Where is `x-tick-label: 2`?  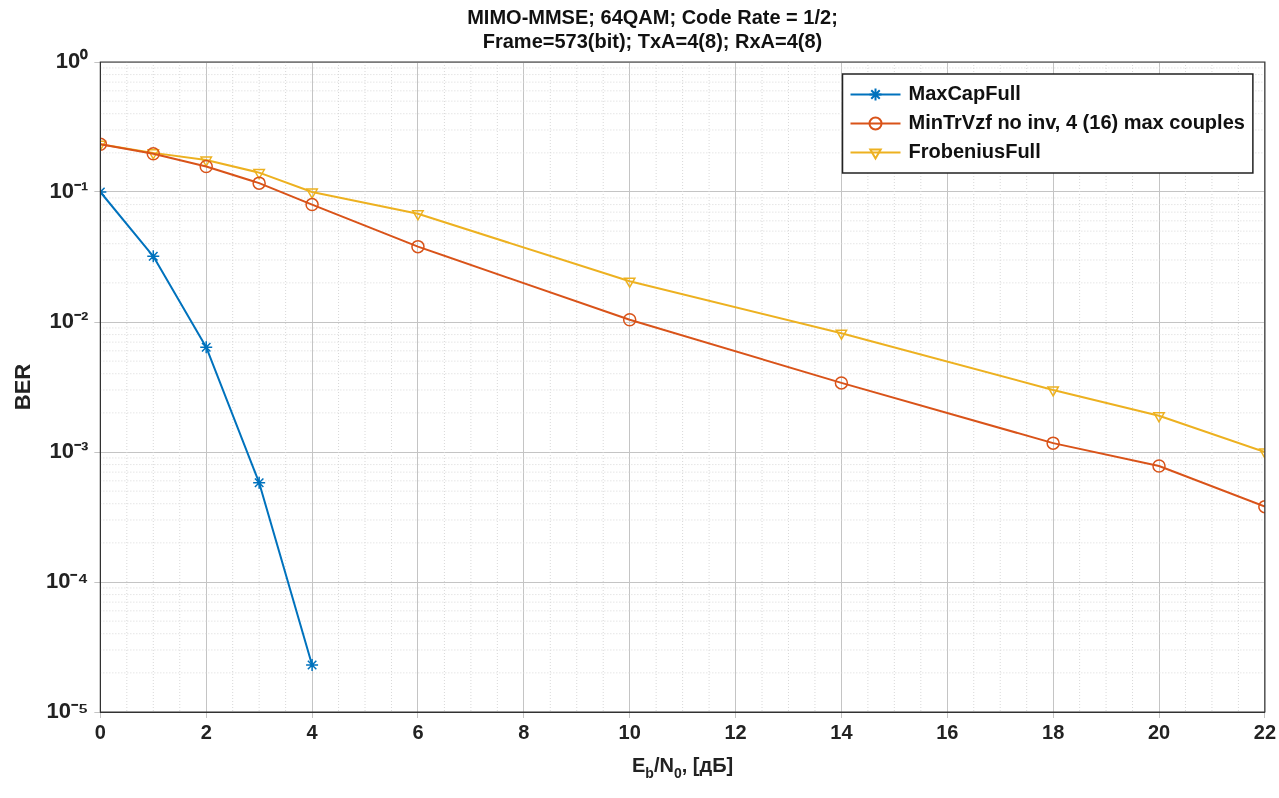 x-tick-label: 2 is located at coordinates (206, 731).